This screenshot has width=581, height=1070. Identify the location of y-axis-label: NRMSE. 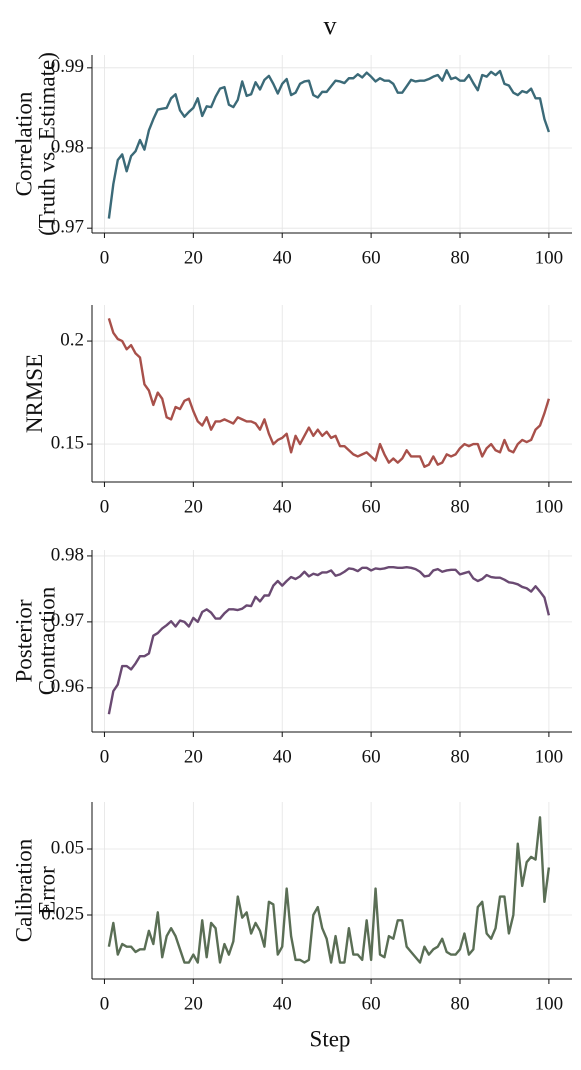
(34, 393).